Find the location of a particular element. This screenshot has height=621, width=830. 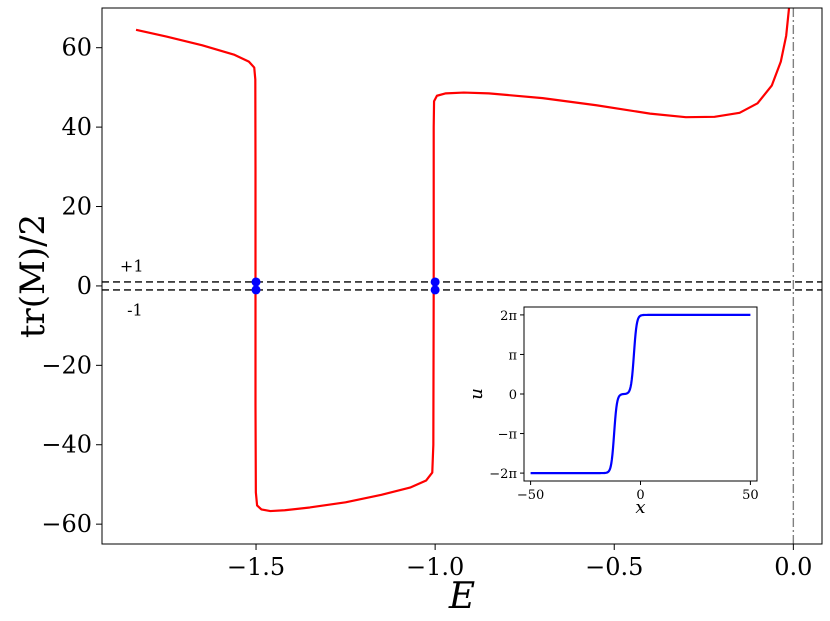

y-tick-label-1: −40 is located at coordinates (66, 445).